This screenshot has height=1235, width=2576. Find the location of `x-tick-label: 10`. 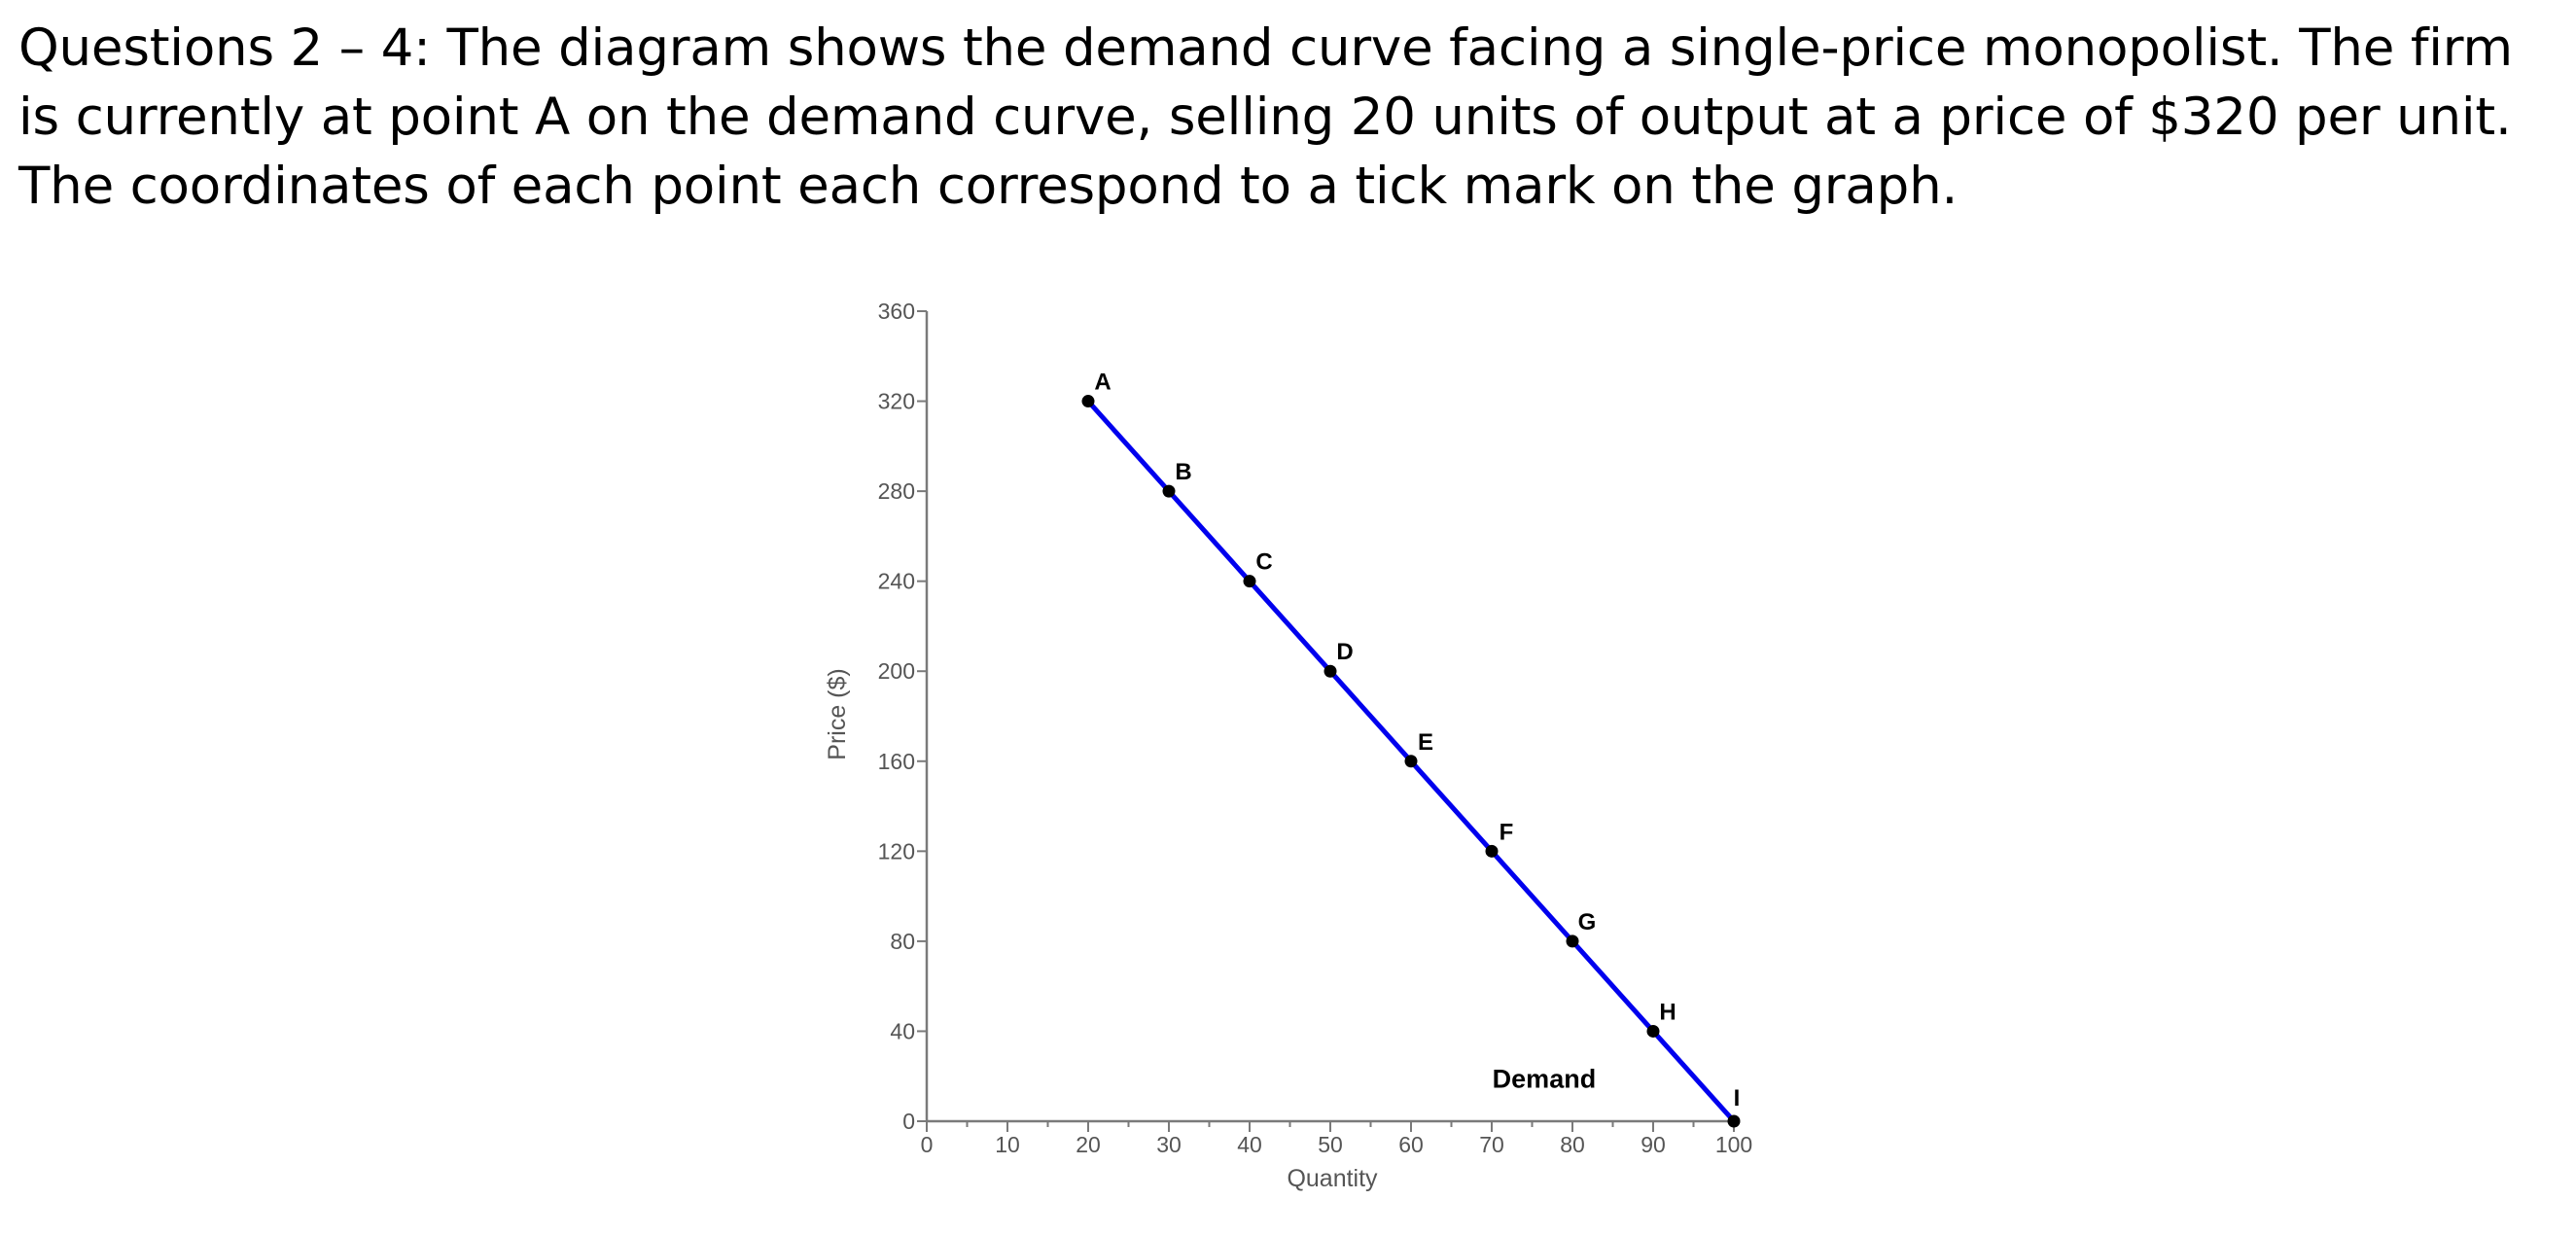

x-tick-label: 10 is located at coordinates (1008, 1144).